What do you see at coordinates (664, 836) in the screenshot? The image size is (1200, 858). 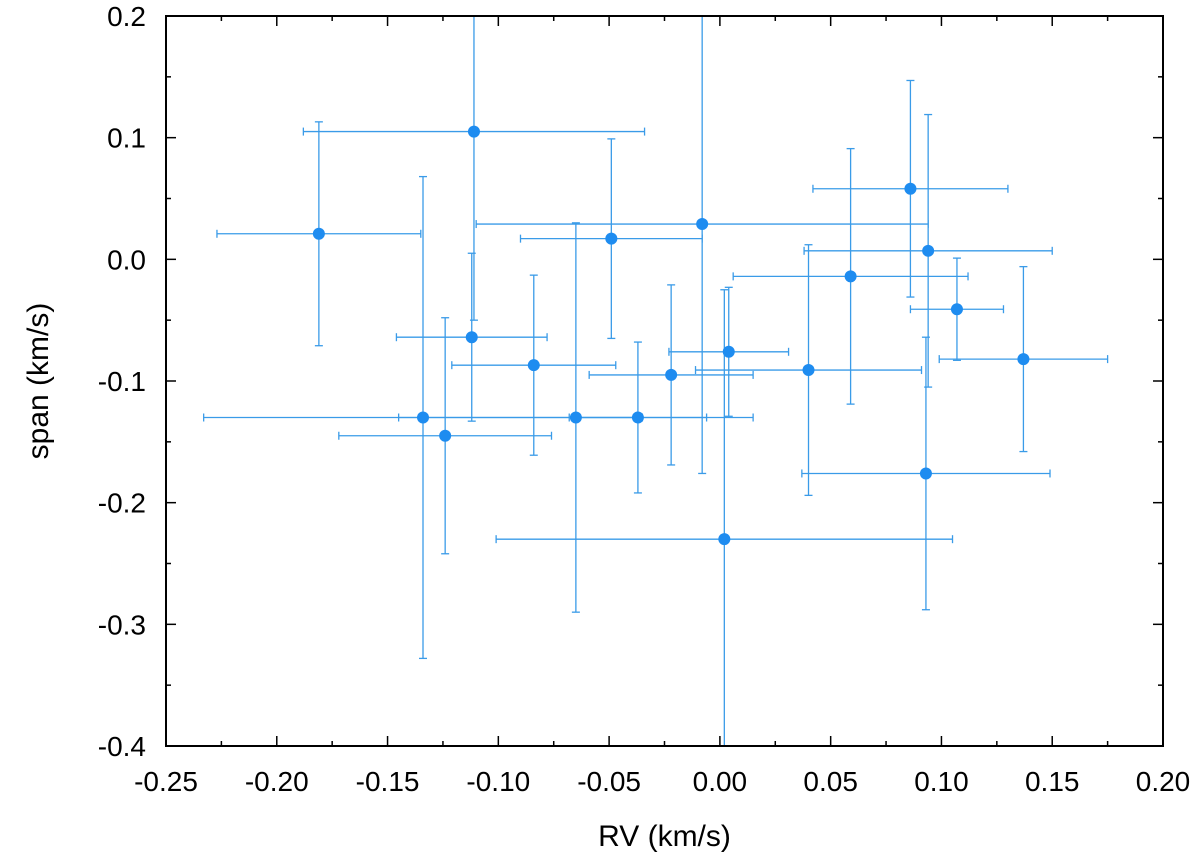 I see `x-axis-title: RV (km/s)` at bounding box center [664, 836].